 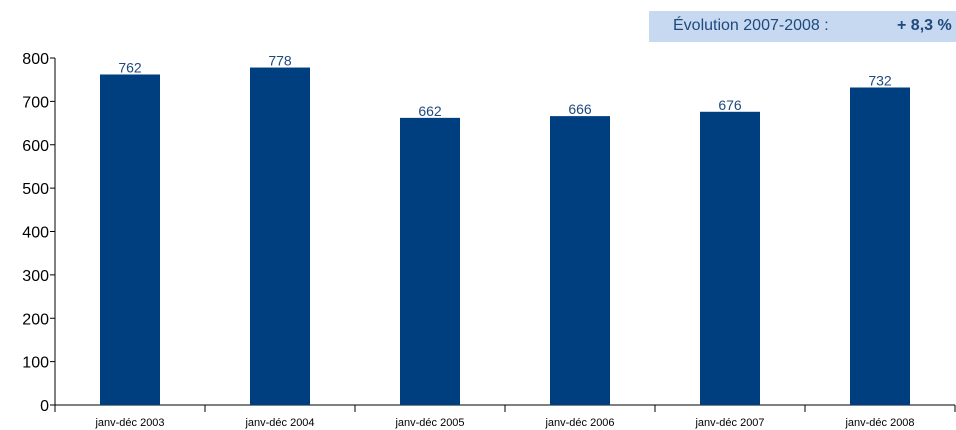 I want to click on evolution-banner: Évolution 2007-2008 : + 8,3 %, so click(x=802, y=26).